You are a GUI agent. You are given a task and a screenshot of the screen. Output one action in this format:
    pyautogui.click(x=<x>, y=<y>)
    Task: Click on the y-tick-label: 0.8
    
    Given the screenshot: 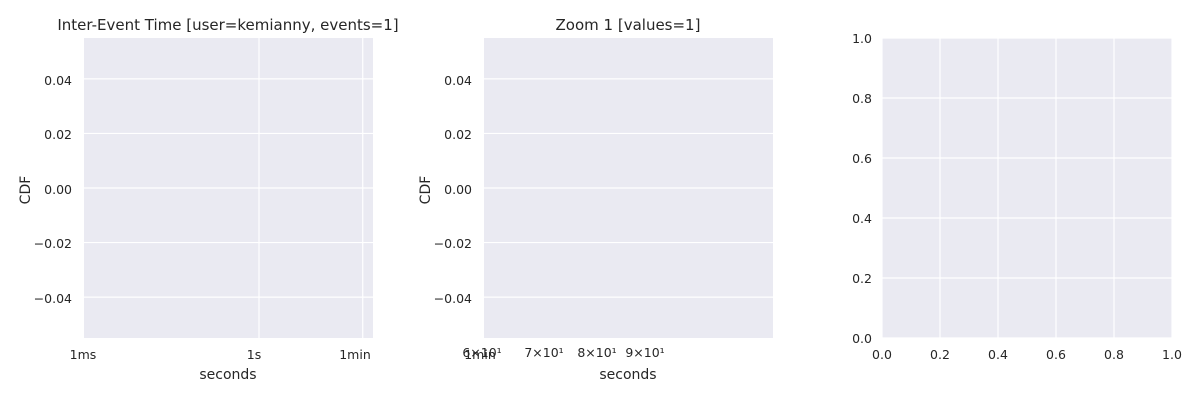 What is the action you would take?
    pyautogui.click(x=862, y=98)
    